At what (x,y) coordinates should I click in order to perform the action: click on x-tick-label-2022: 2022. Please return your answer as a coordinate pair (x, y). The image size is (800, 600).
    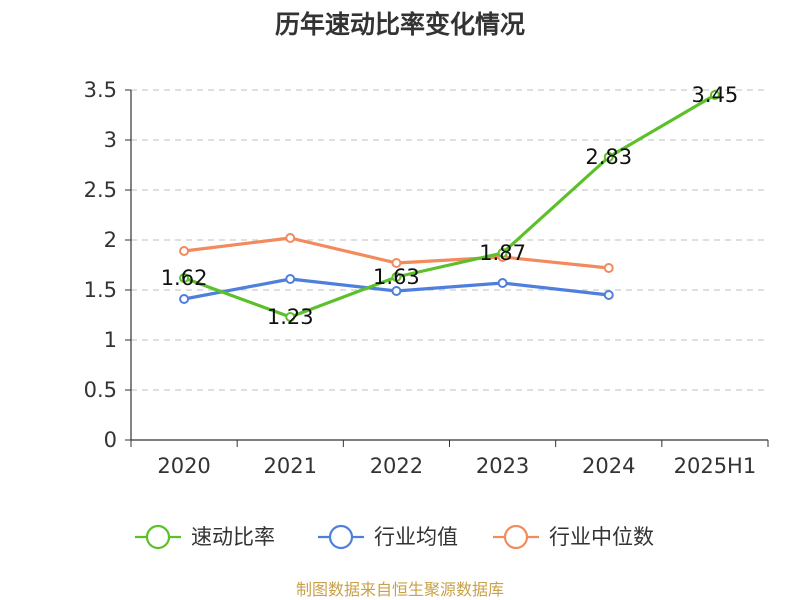
    Looking at the image, I should click on (396, 466).